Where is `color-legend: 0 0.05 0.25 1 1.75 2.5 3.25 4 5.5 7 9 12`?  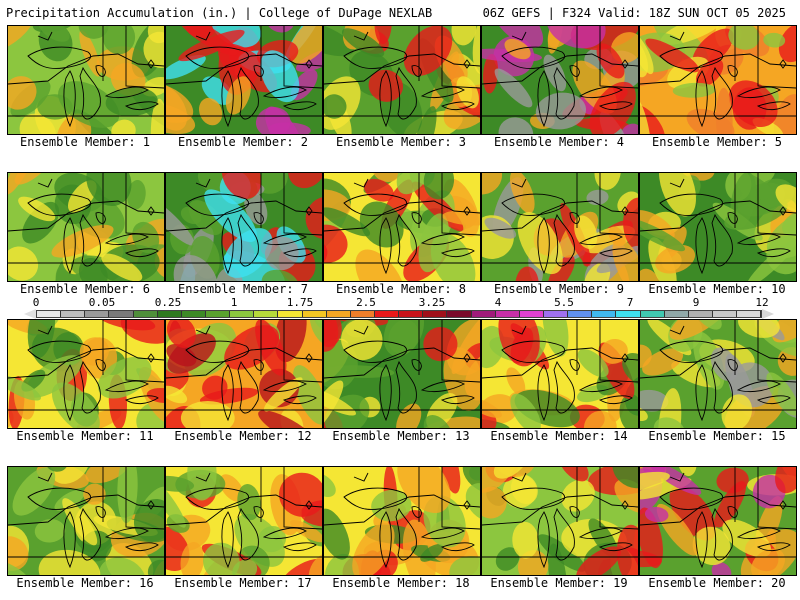 color-legend: 0 0.05 0.25 1 1.75 2.5 3.25 4 5.5 7 9 12 is located at coordinates (400, 308).